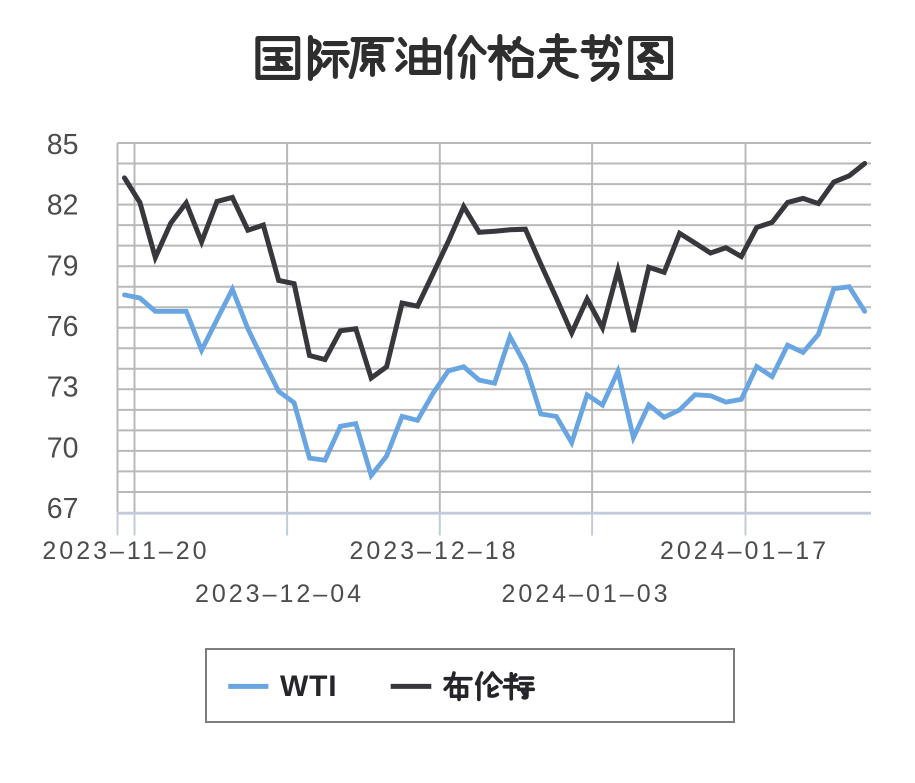  Describe the element at coordinates (585, 594) in the screenshot. I see `svg-text: 2024–01–03` at that location.